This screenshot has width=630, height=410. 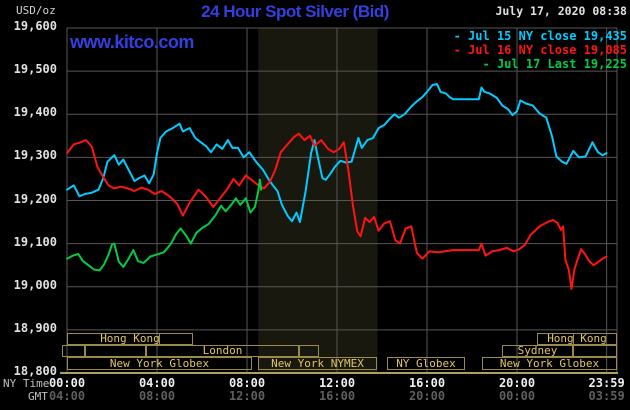 I want to click on y-axis-tick-label: 19,100, so click(x=35, y=241).